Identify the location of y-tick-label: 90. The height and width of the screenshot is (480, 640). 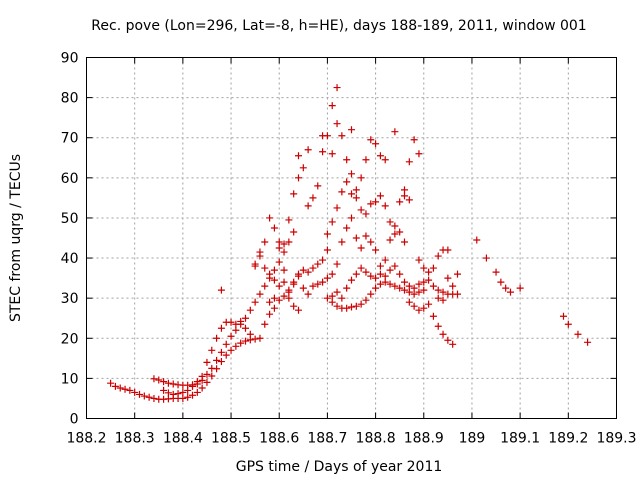
(70, 59).